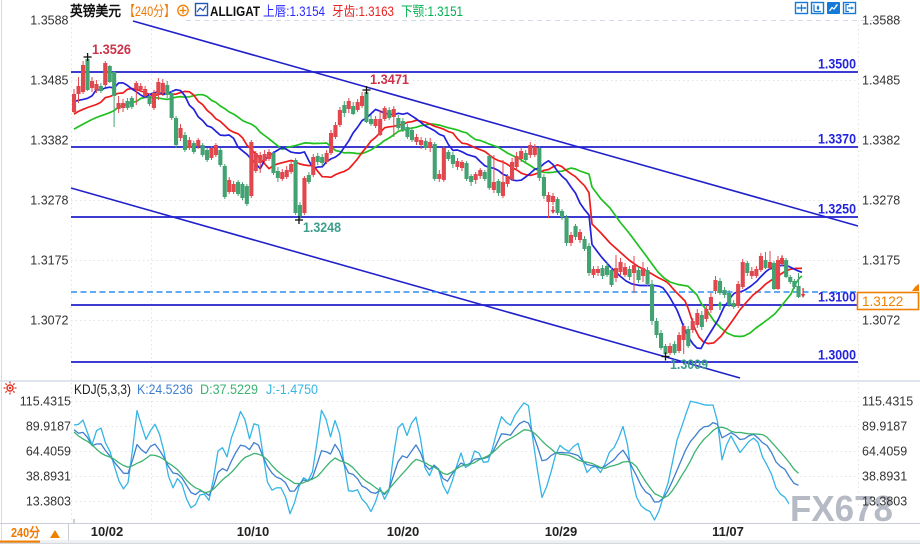 This screenshot has height=544, width=920. Describe the element at coordinates (165, 389) in the screenshot. I see `svg-text: K:24.5236` at that location.